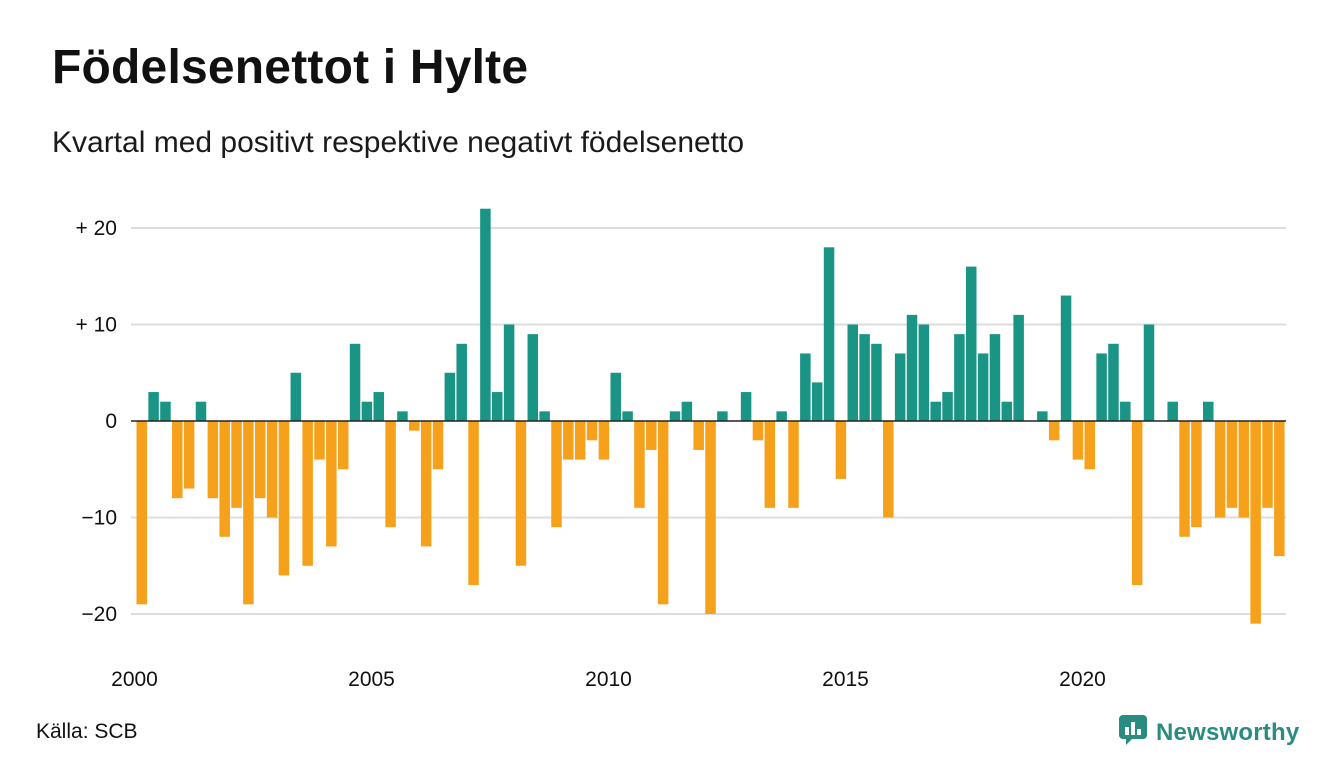  I want to click on x-tick-label: 2000, so click(134, 679).